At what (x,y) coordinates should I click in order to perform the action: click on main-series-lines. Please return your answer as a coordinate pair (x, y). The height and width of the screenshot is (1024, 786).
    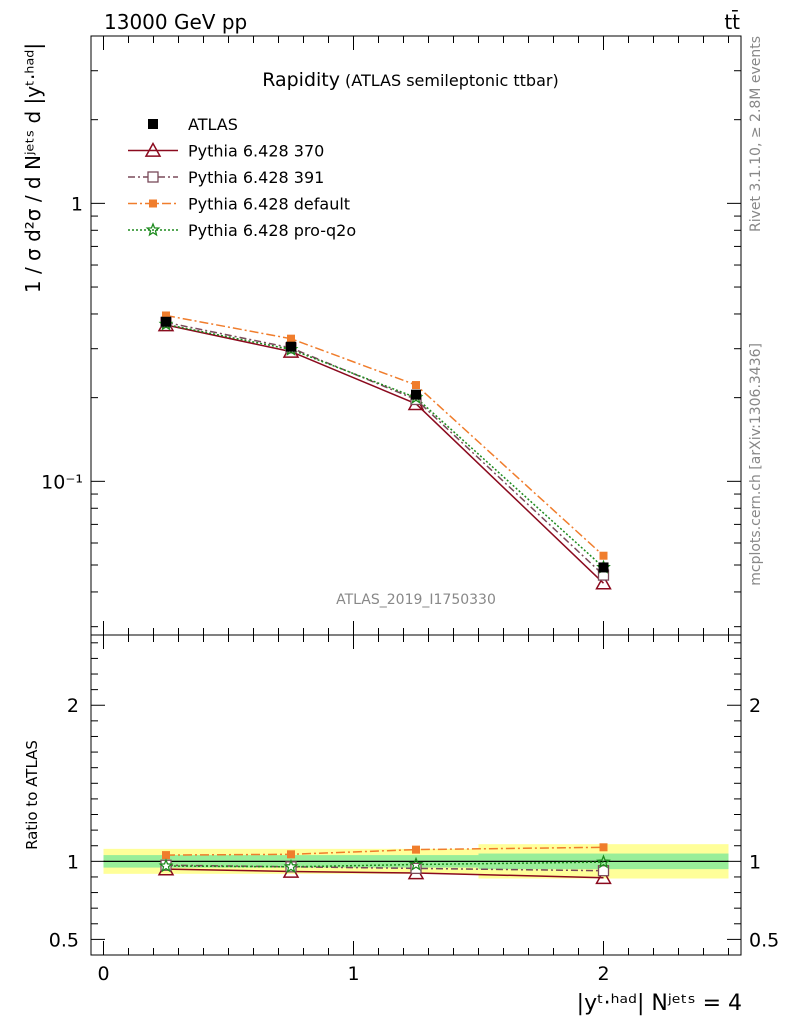
    Looking at the image, I should click on (385, 449).